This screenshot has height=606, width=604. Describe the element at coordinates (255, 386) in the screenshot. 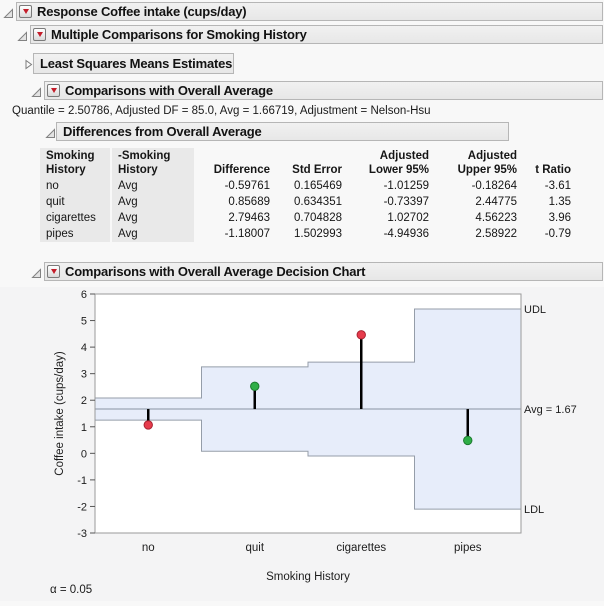

I see `data-point-quit` at that location.